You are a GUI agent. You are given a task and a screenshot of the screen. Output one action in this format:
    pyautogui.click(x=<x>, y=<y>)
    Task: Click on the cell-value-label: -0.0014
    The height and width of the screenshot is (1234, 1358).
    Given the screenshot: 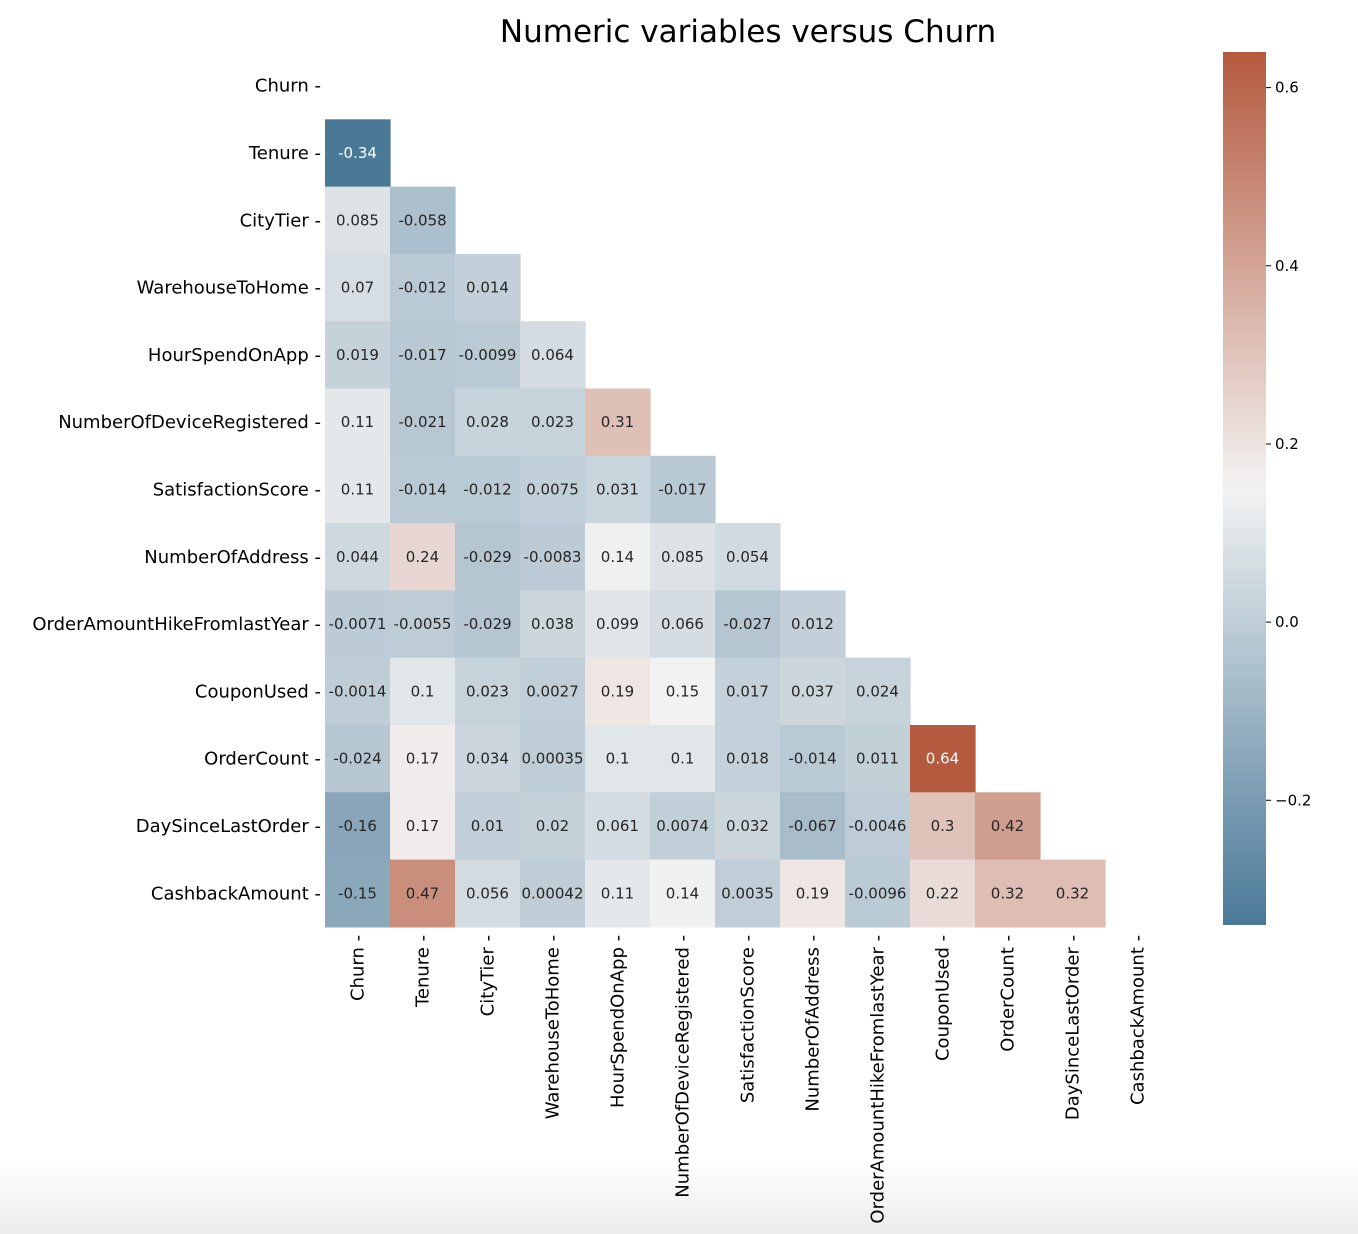 What is the action you would take?
    pyautogui.click(x=358, y=691)
    